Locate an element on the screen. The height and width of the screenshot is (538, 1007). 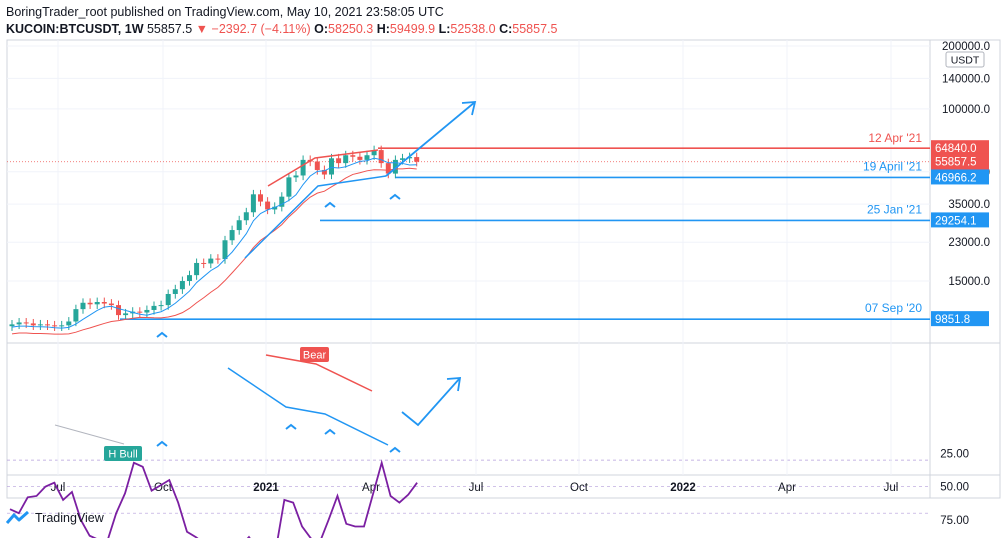
tradingview-brand: TradingView is located at coordinates (55, 518).